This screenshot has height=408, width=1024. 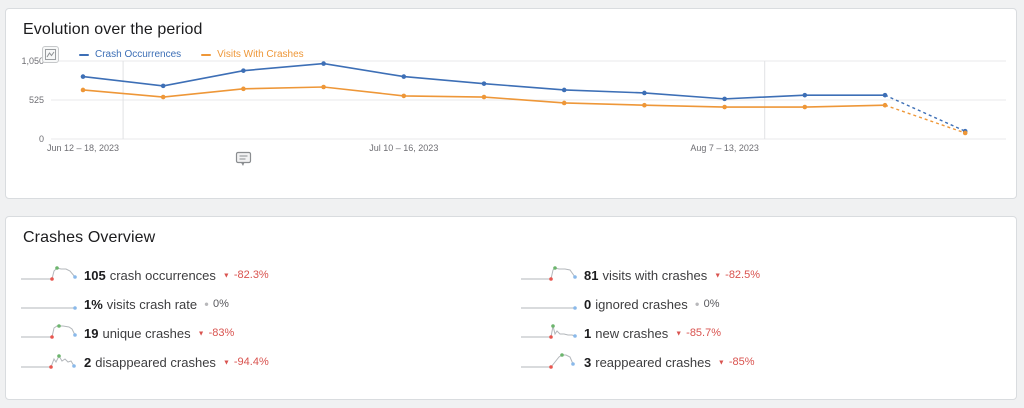 I want to click on metric-label: new crashes, so click(x=632, y=333).